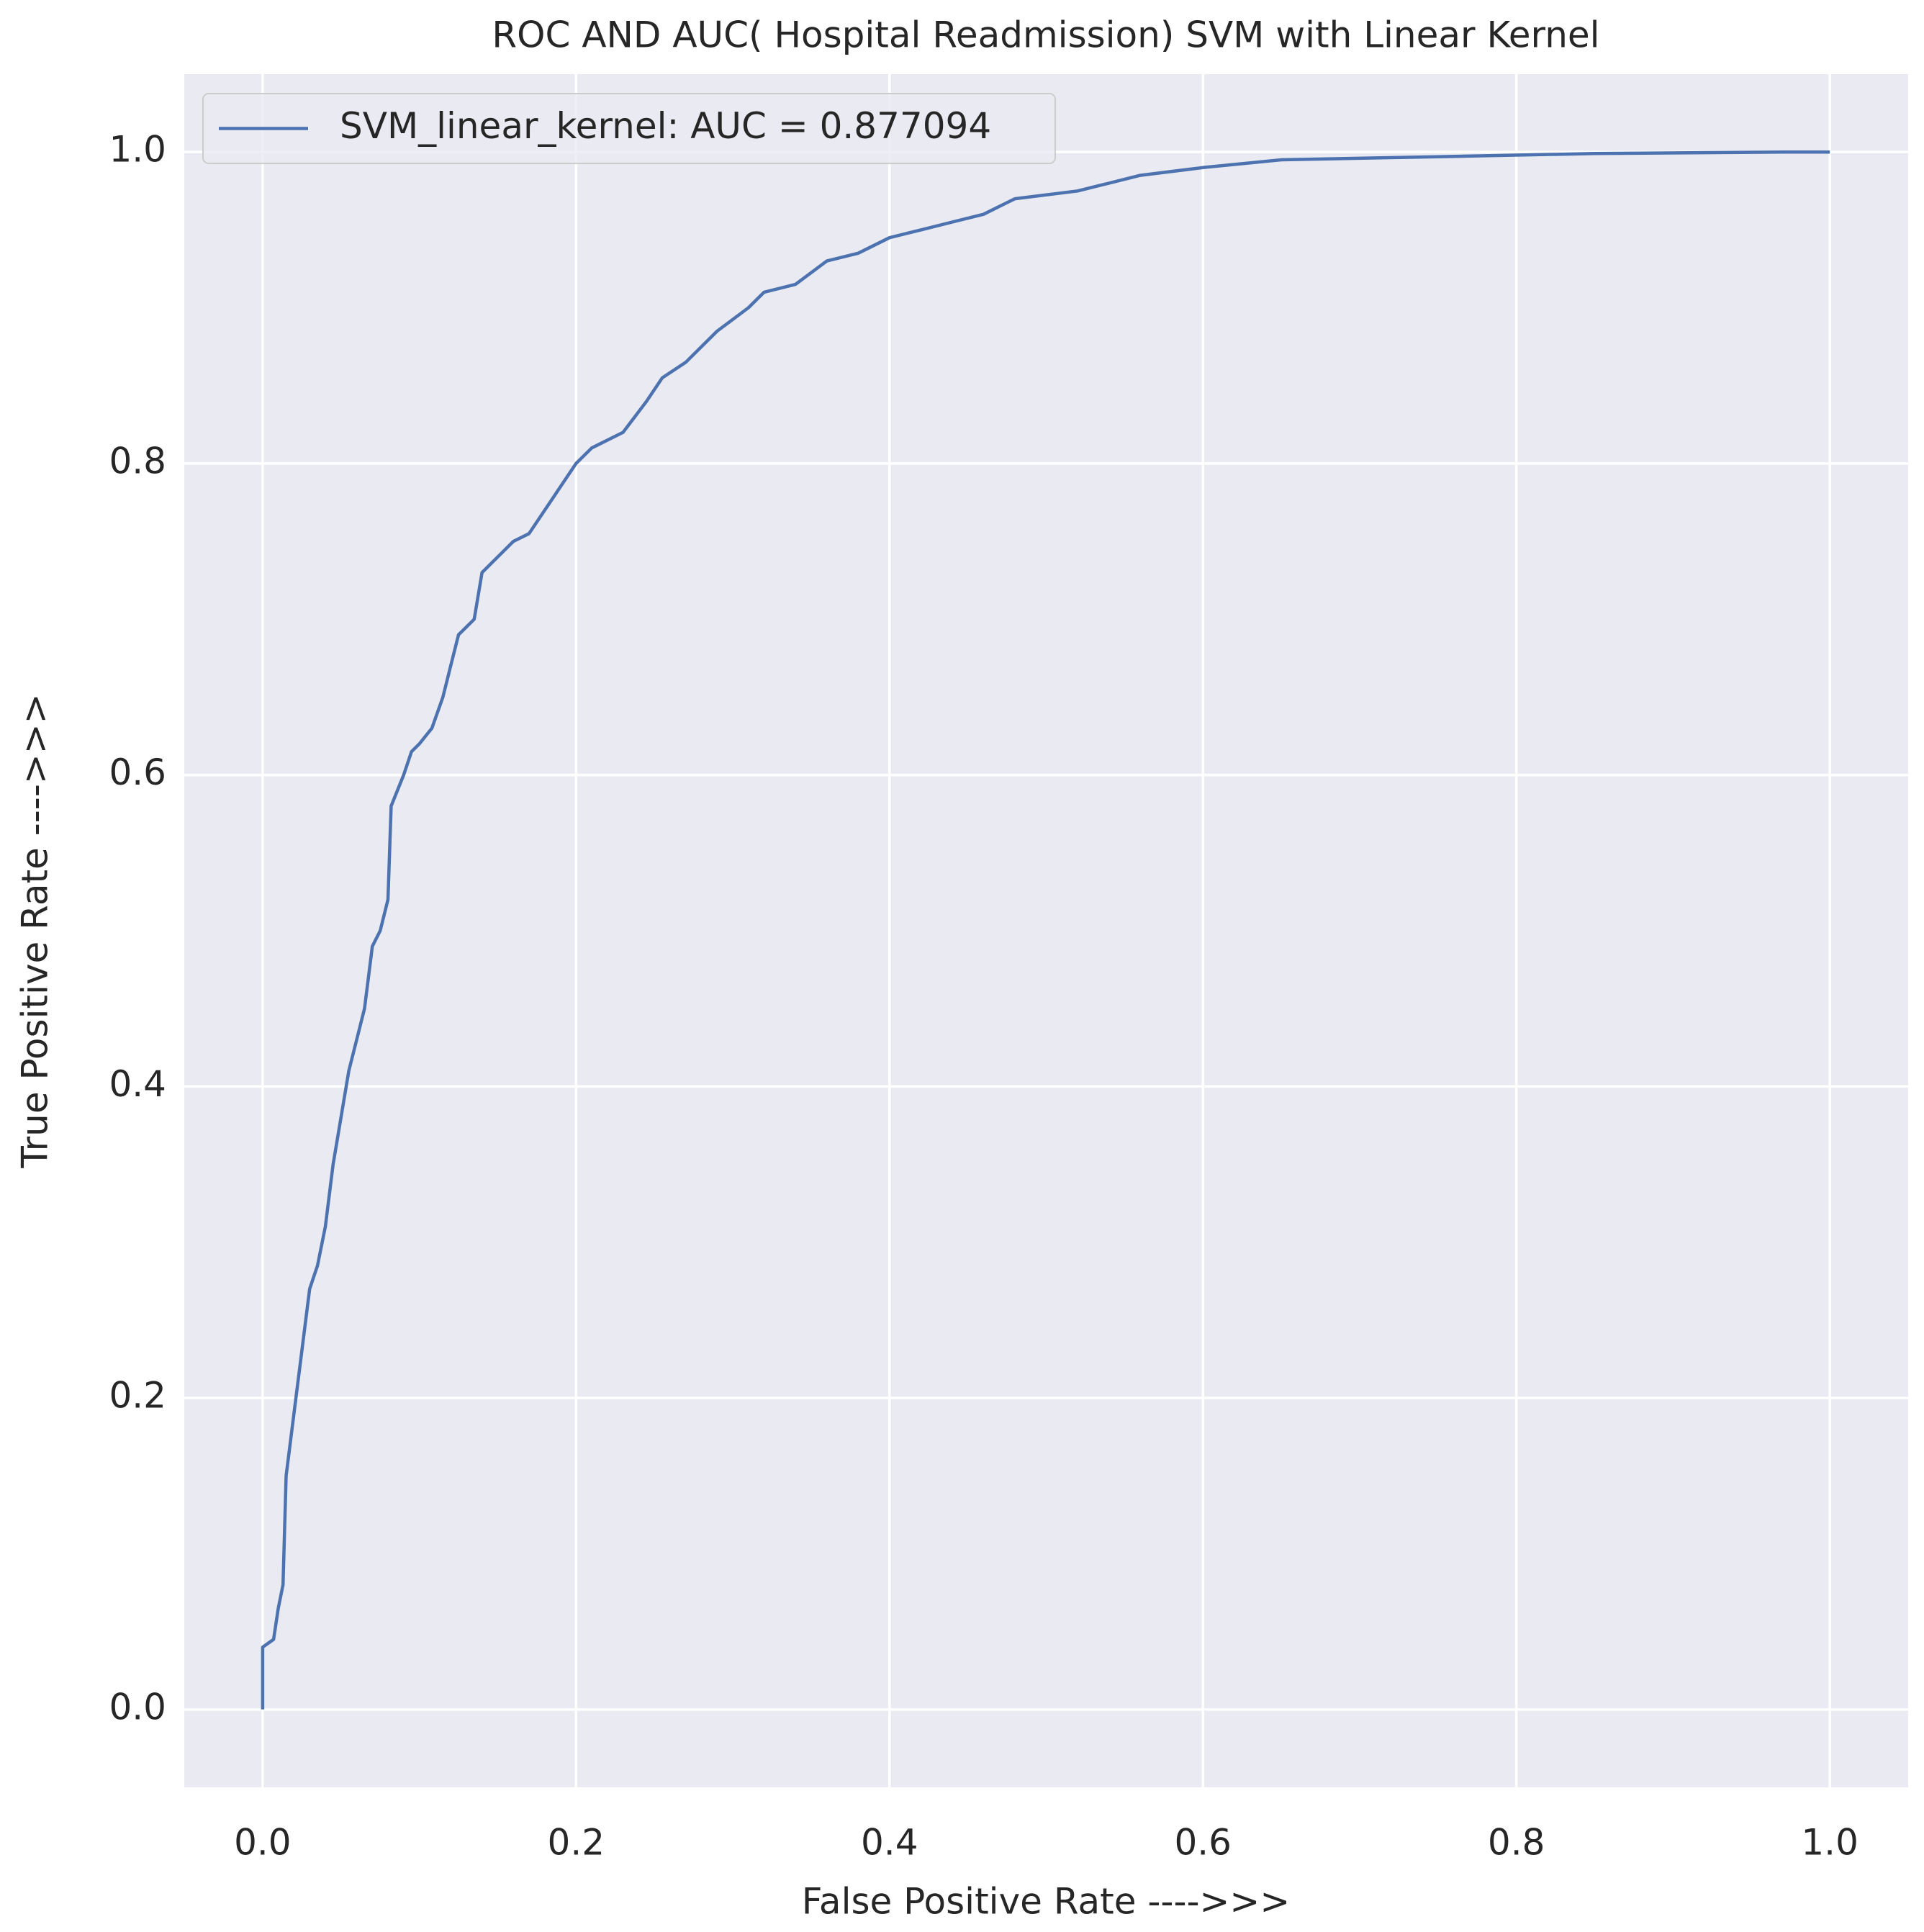 The width and height of the screenshot is (1924, 1932). I want to click on y-tick-label: 0.6, so click(138, 772).